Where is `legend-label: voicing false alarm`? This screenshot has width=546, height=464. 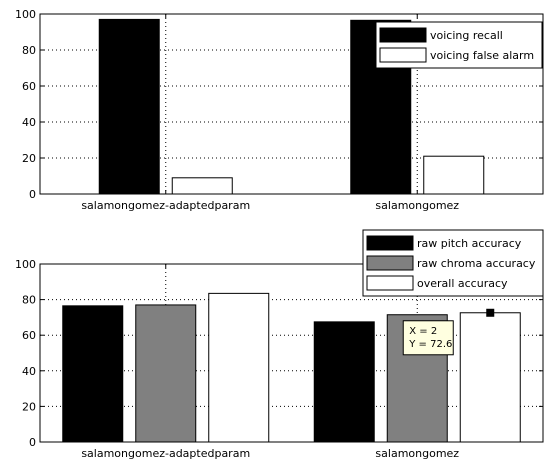 legend-label: voicing false alarm is located at coordinates (482, 55).